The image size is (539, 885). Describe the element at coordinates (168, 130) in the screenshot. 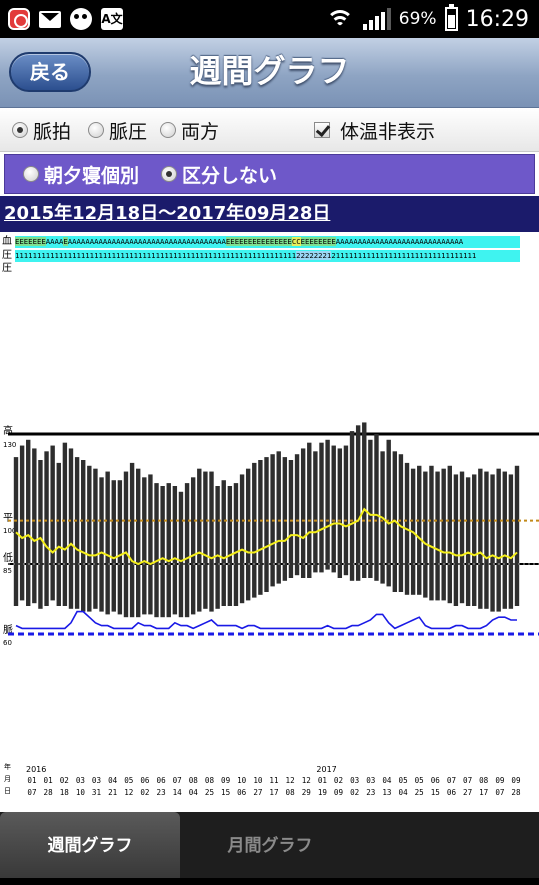

I see `radio-both-indicator` at that location.